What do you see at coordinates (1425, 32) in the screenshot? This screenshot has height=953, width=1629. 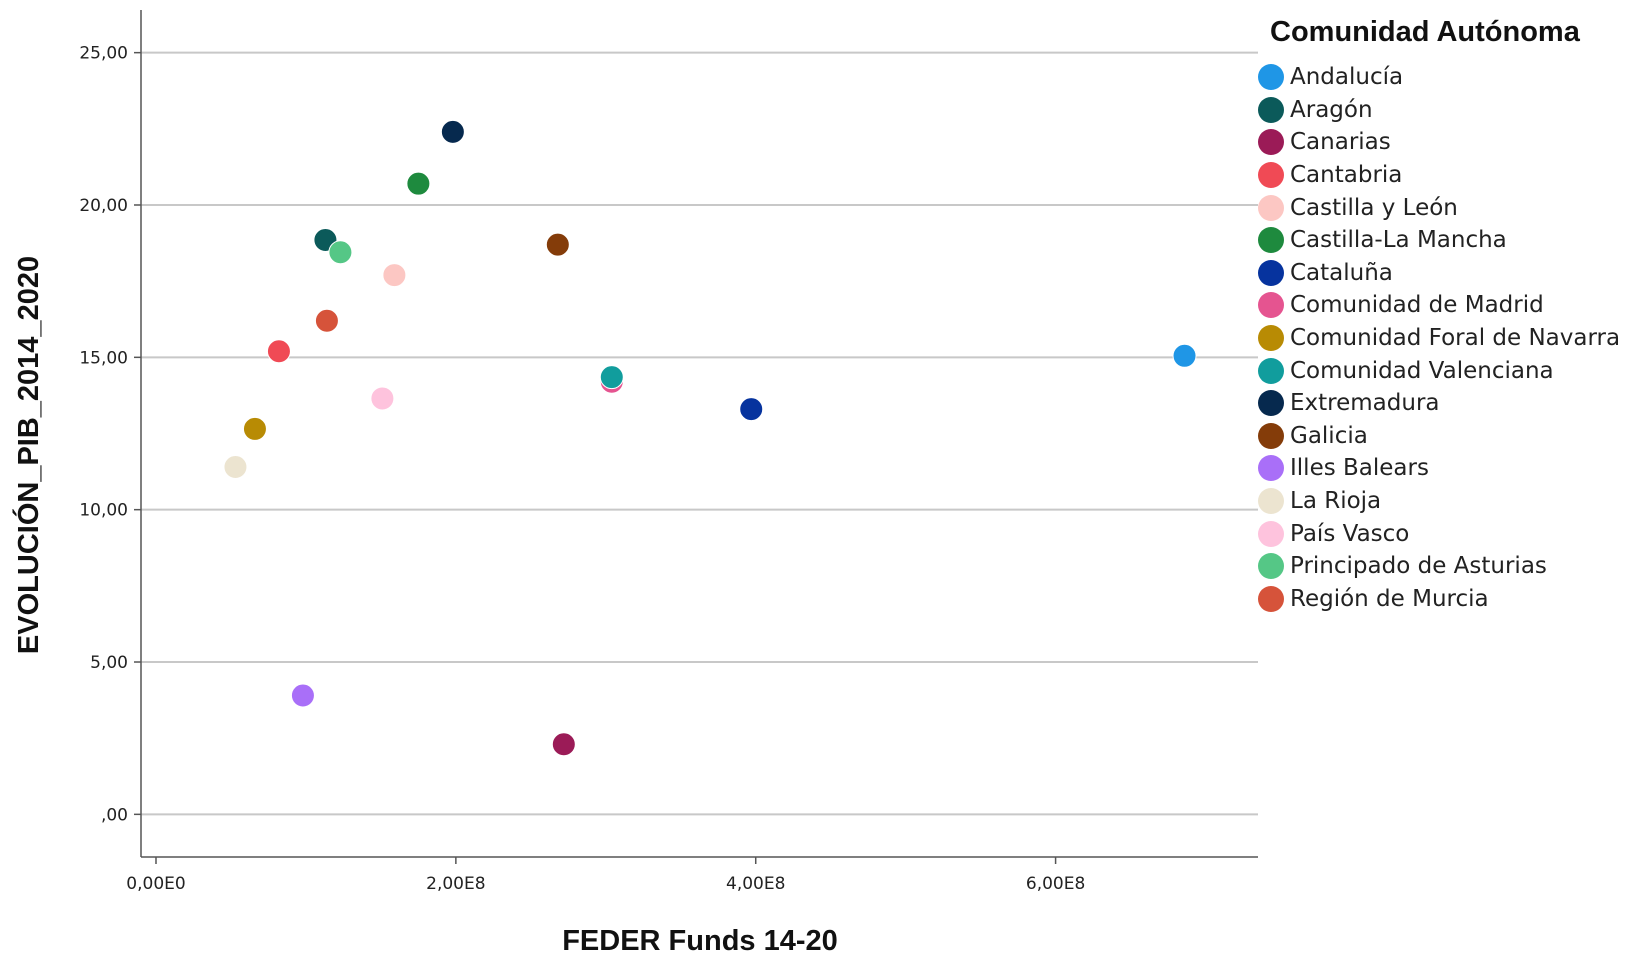 I see `legend-title: Comunidad Autónoma` at bounding box center [1425, 32].